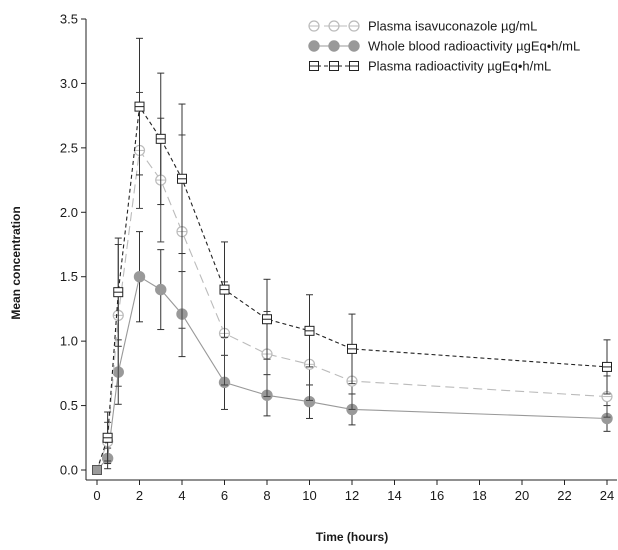  I want to click on legend-label: Whole blood radioactivity µgEq•h/mL, so click(474, 46).